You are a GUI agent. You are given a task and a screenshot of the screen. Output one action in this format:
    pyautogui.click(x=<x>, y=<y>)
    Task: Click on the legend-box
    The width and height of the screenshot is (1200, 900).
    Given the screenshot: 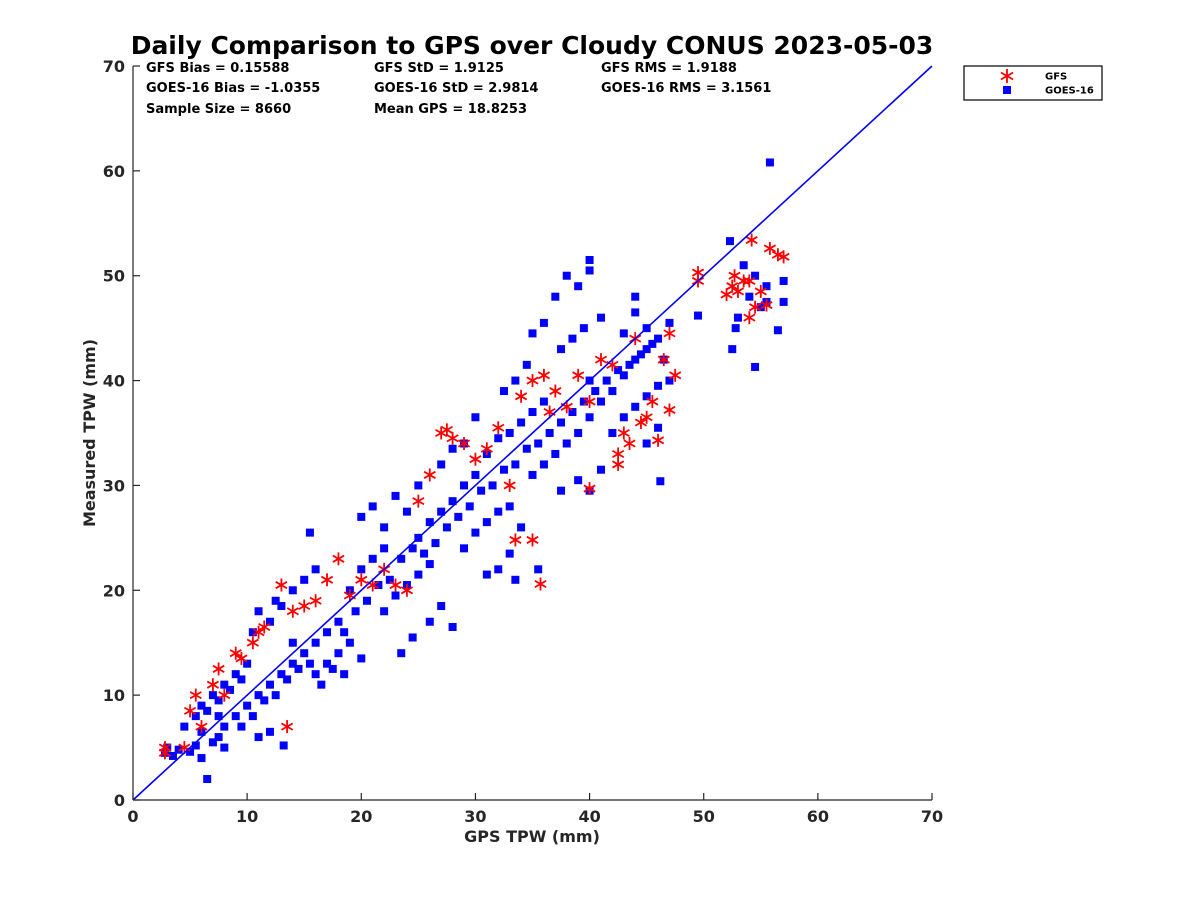 What is the action you would take?
    pyautogui.click(x=1033, y=83)
    